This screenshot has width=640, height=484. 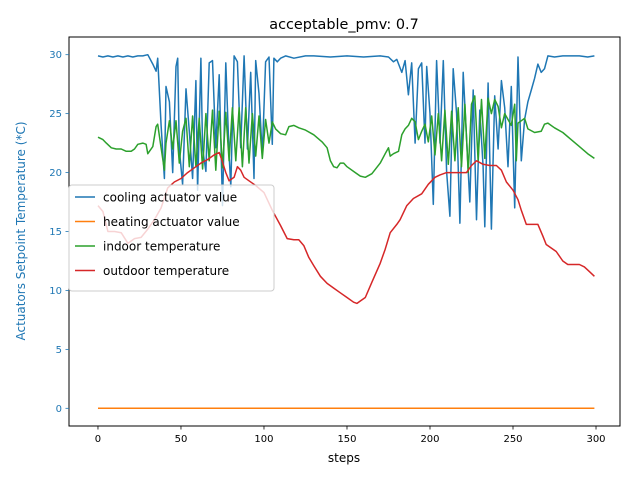 What do you see at coordinates (181, 439) in the screenshot?
I see `x-tick-label: 50` at bounding box center [181, 439].